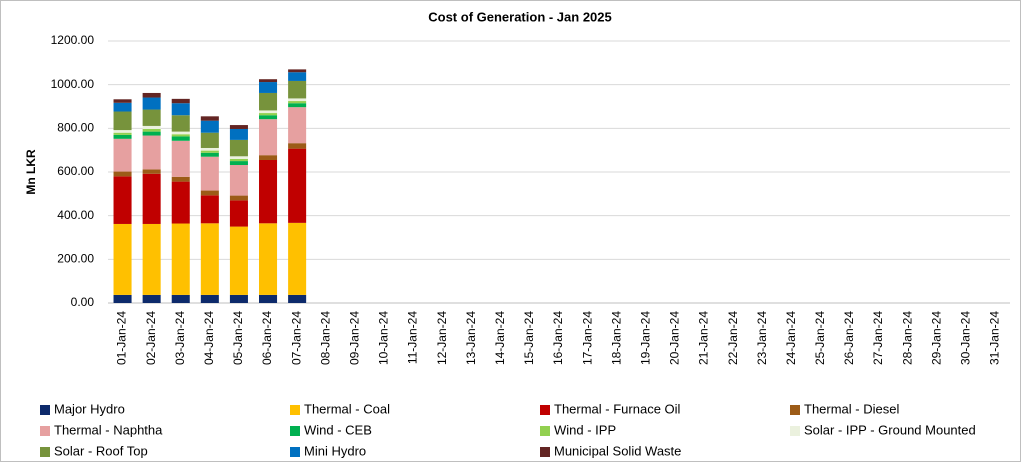  What do you see at coordinates (101, 450) in the screenshot?
I see `legend-label: Solar - Roof Top` at bounding box center [101, 450].